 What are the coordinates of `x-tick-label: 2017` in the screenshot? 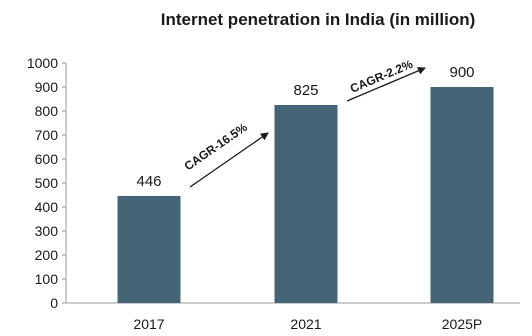 It's located at (148, 324).